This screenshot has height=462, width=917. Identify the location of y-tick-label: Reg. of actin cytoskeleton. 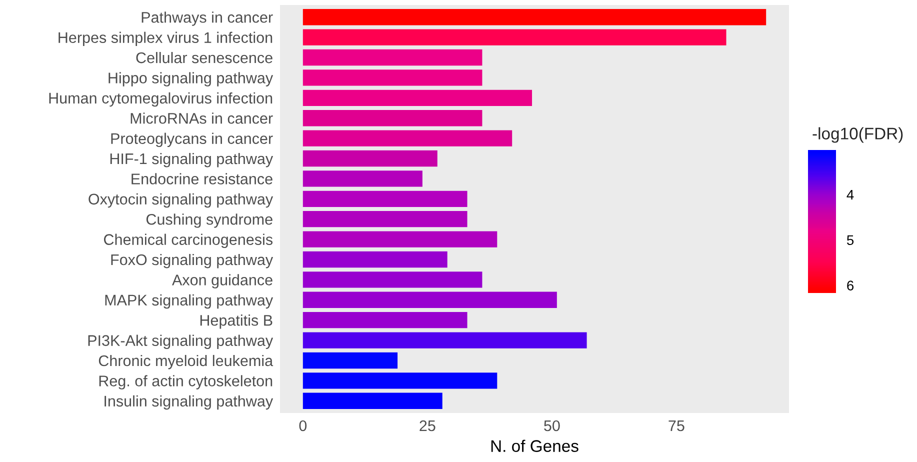
(185, 382).